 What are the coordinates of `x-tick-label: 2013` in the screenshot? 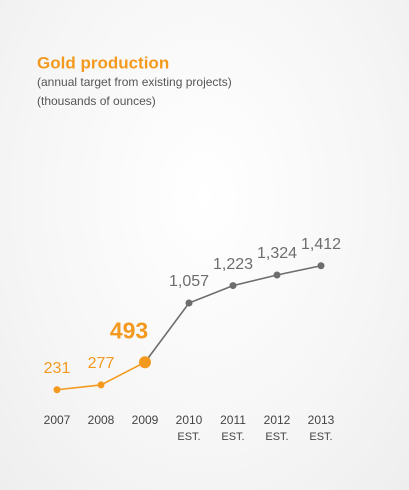 It's located at (321, 420).